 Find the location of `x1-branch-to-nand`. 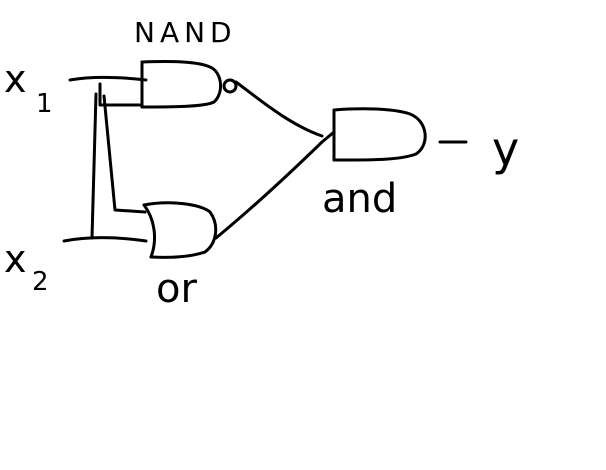

x1-branch-to-nand is located at coordinates (120, 94).